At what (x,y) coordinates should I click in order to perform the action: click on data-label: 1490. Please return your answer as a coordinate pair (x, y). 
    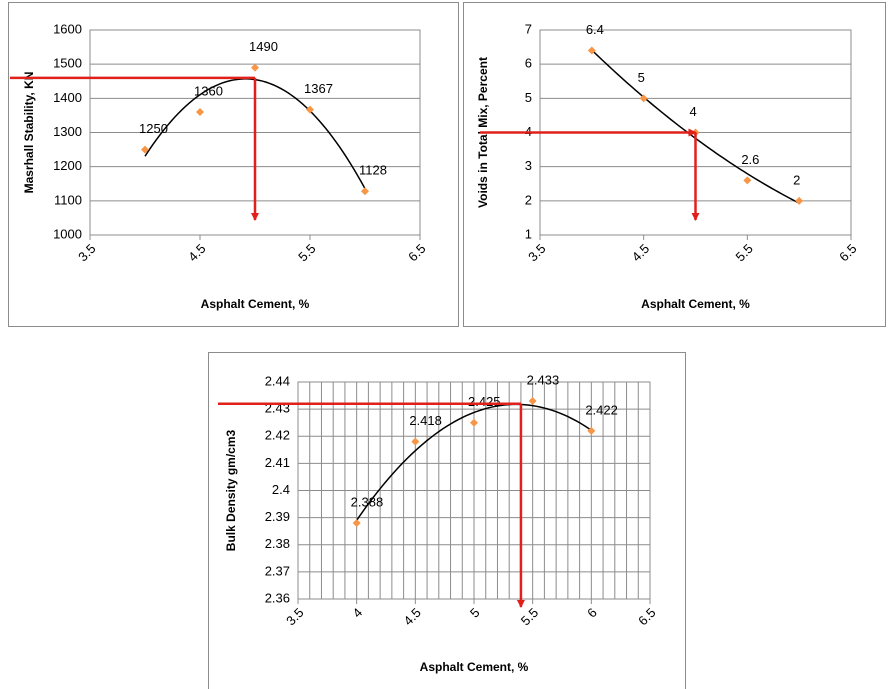
    Looking at the image, I should click on (263, 46).